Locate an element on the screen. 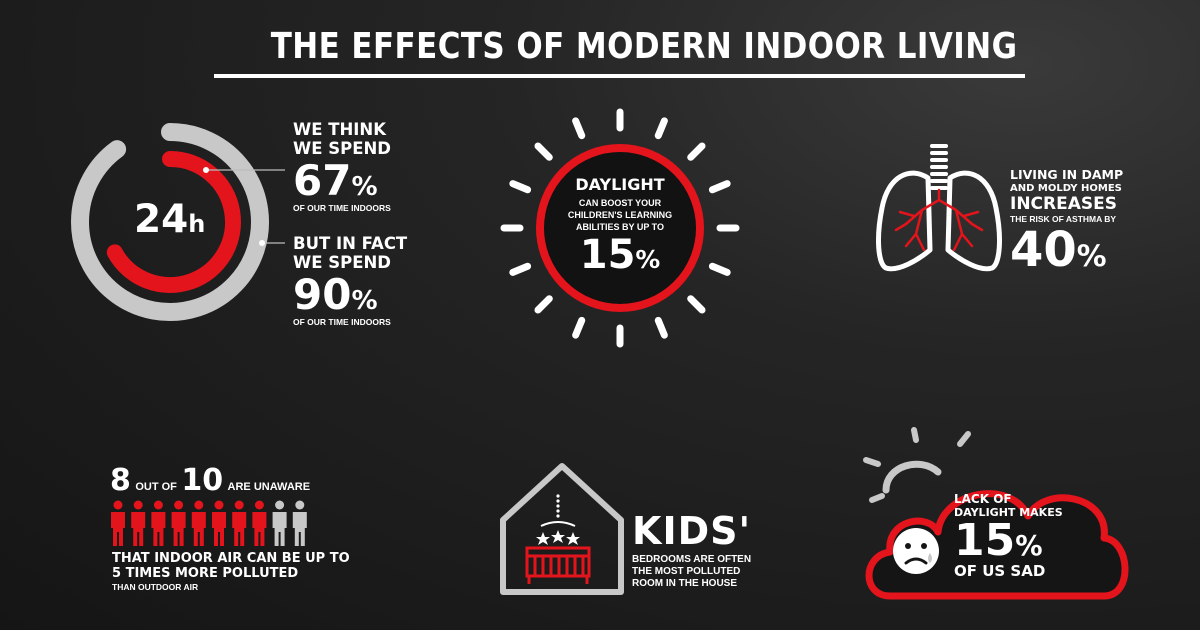 The height and width of the screenshot is (630, 1200). fact-percent: 90% is located at coordinates (350, 295).